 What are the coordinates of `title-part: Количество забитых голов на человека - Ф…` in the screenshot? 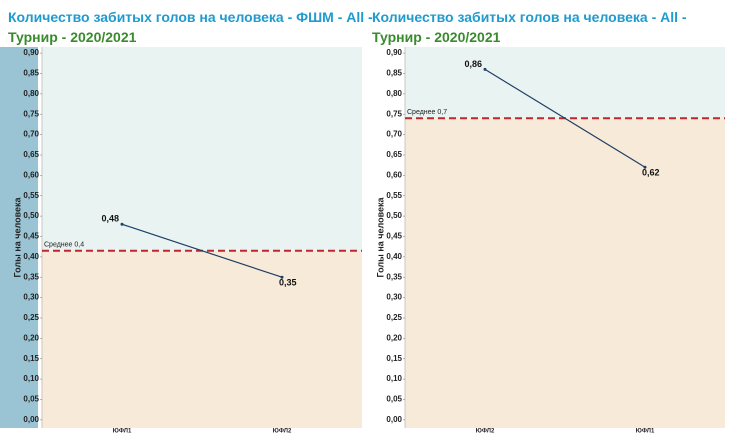 It's located at (190, 17).